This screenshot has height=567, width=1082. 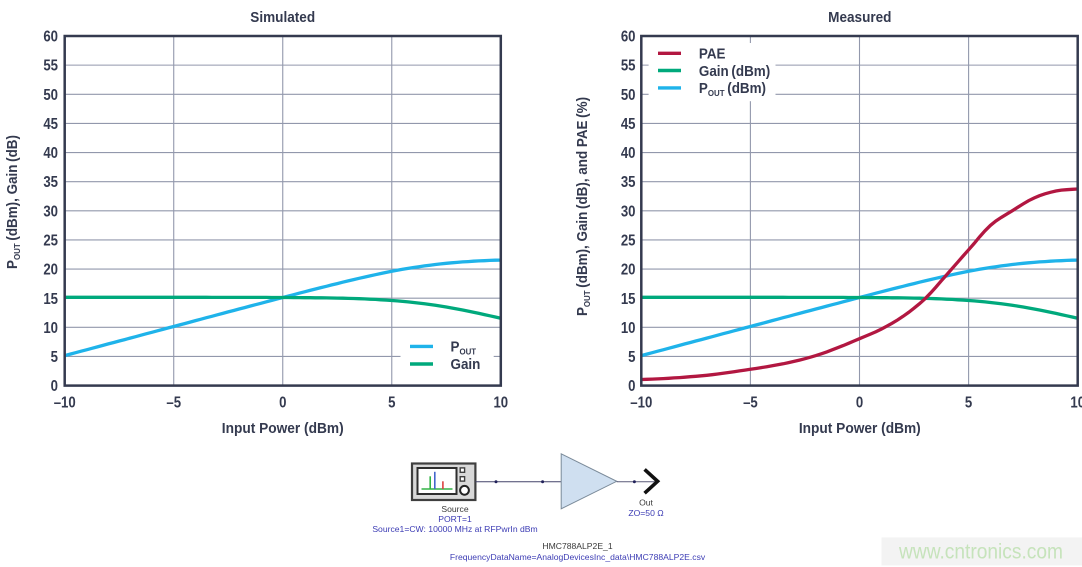 I want to click on svg-text: www.cntronics.com, so click(x=980, y=552).